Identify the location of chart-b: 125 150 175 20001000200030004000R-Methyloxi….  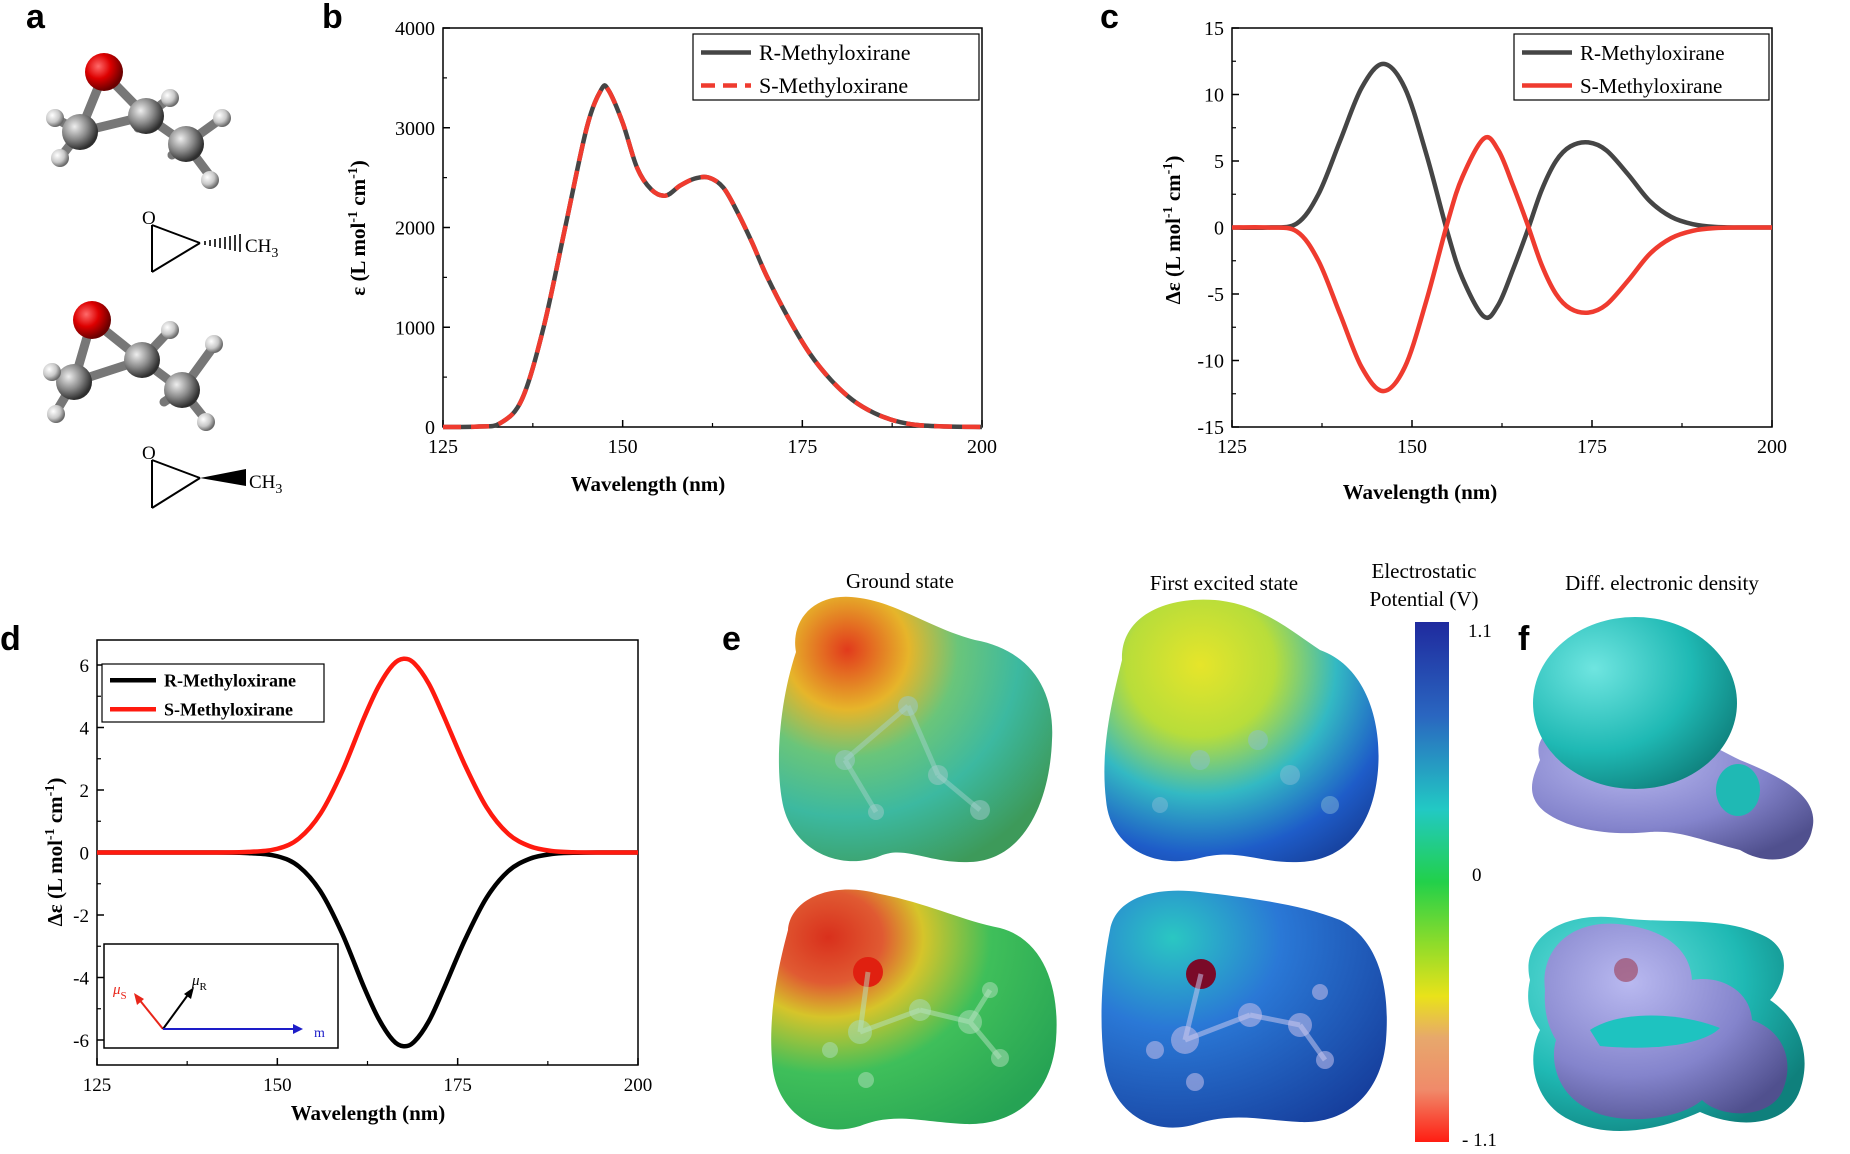
(696, 238).